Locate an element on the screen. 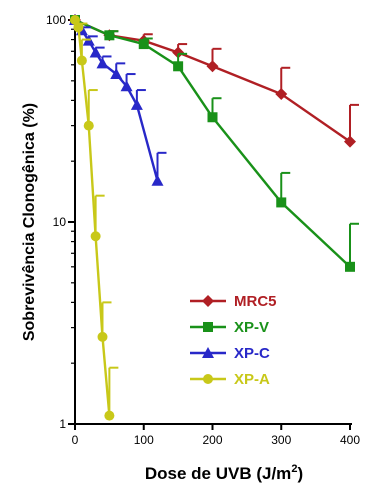 The height and width of the screenshot is (490, 366). x-tick-label-0: 0 is located at coordinates (75, 440).